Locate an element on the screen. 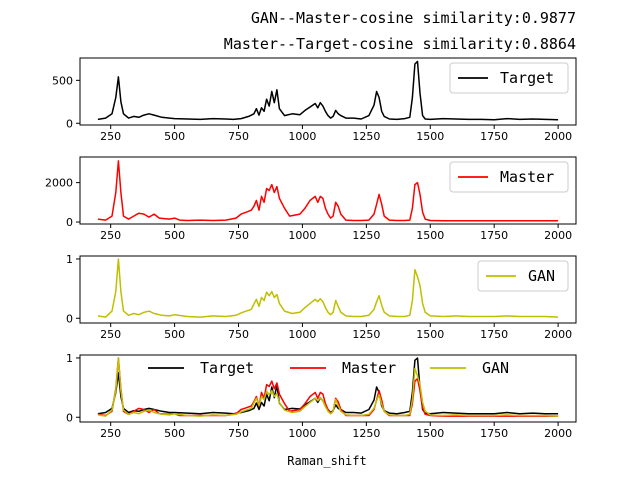  panel-master: 250 500 750 1000 1250 1500 1750 2000 0 2000 Master is located at coordinates (311, 199).